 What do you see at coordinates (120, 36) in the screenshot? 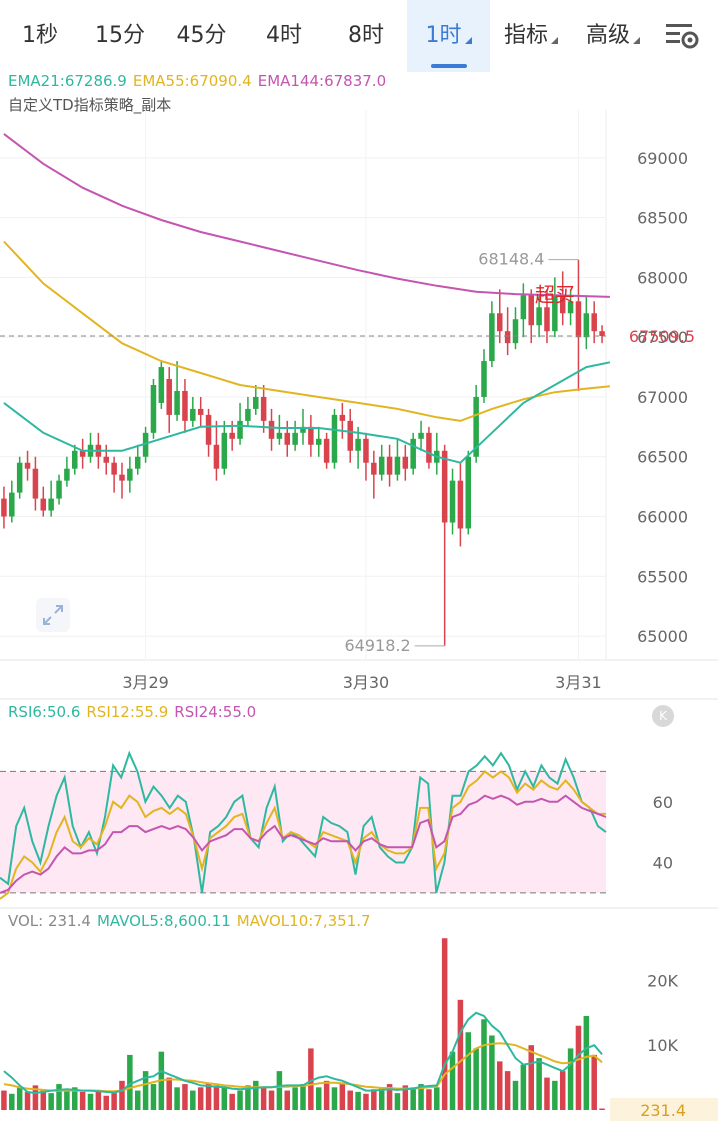
I see `tab-2: 15分` at bounding box center [120, 36].